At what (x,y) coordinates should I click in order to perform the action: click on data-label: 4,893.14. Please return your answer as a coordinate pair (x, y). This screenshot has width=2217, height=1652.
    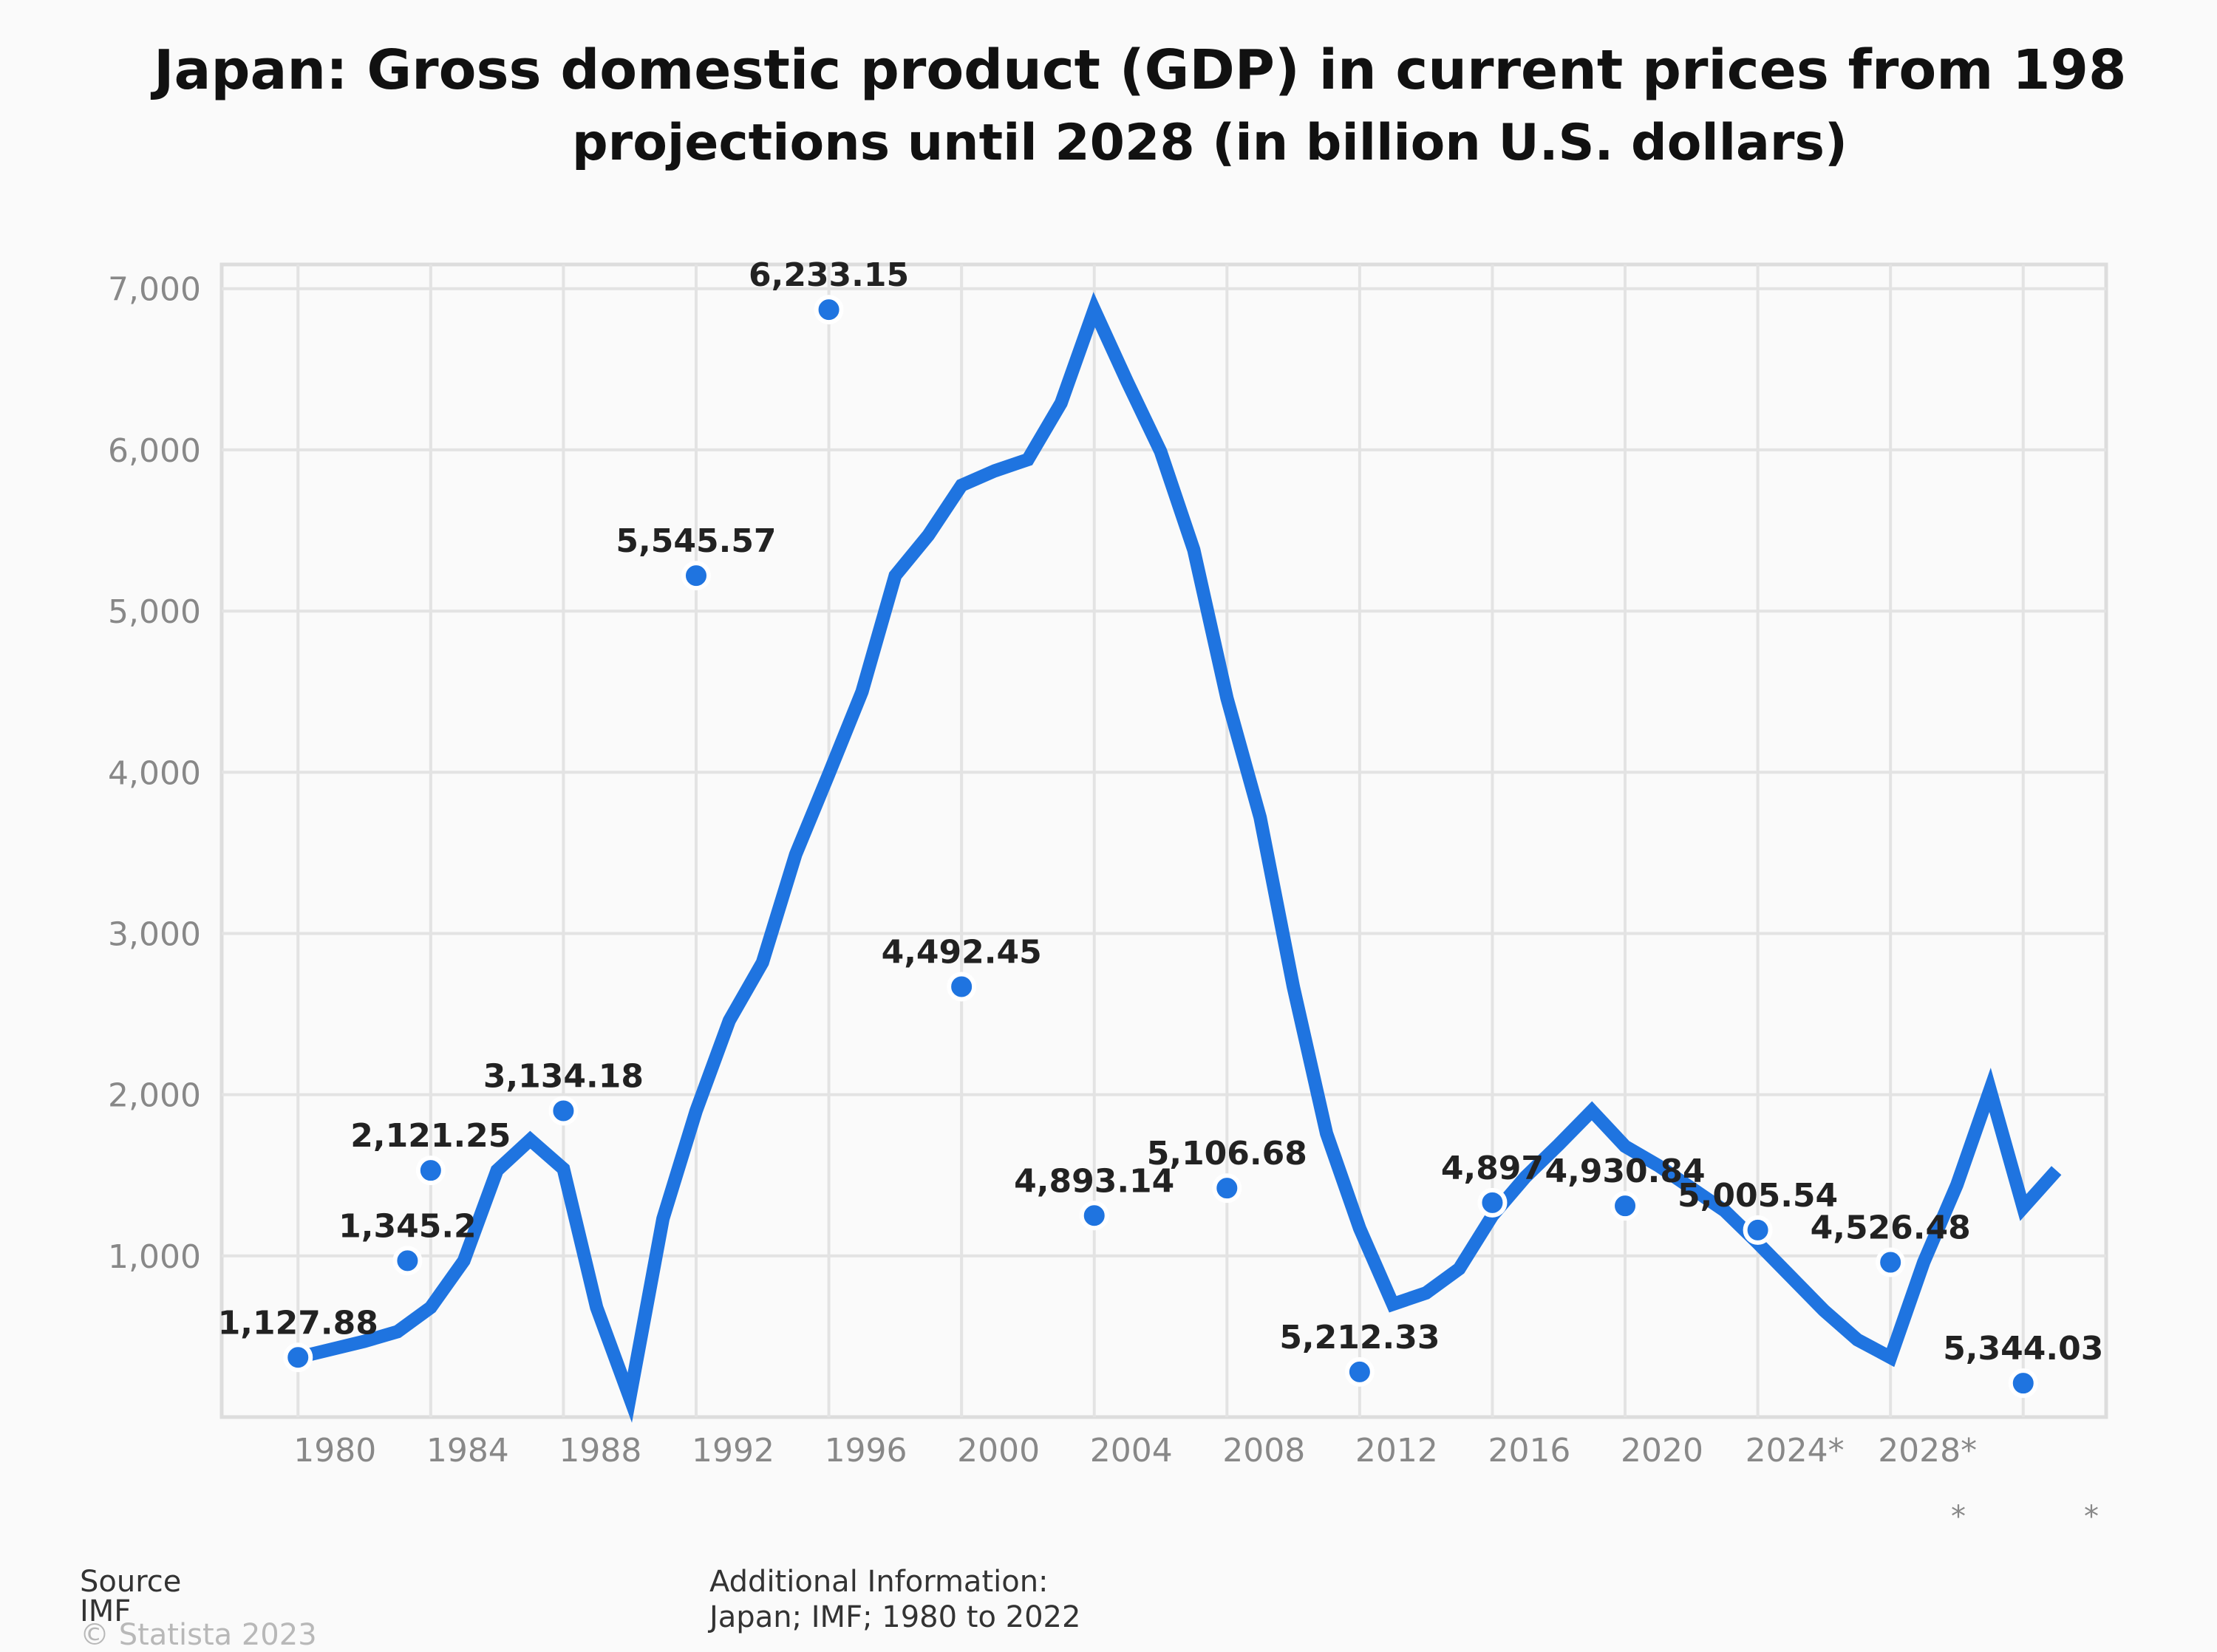
    Looking at the image, I should click on (1094, 1181).